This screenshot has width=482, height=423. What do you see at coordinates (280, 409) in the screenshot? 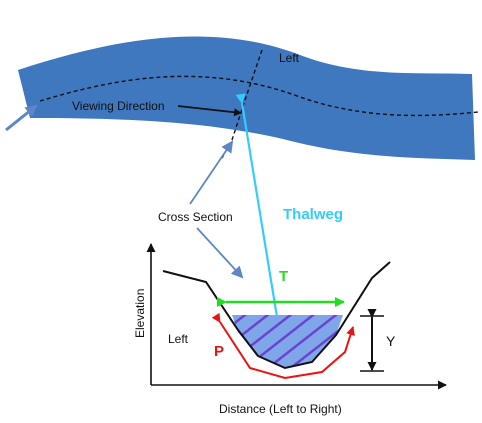
I see `distance-axis-label: Distance (Left to Right)` at bounding box center [280, 409].